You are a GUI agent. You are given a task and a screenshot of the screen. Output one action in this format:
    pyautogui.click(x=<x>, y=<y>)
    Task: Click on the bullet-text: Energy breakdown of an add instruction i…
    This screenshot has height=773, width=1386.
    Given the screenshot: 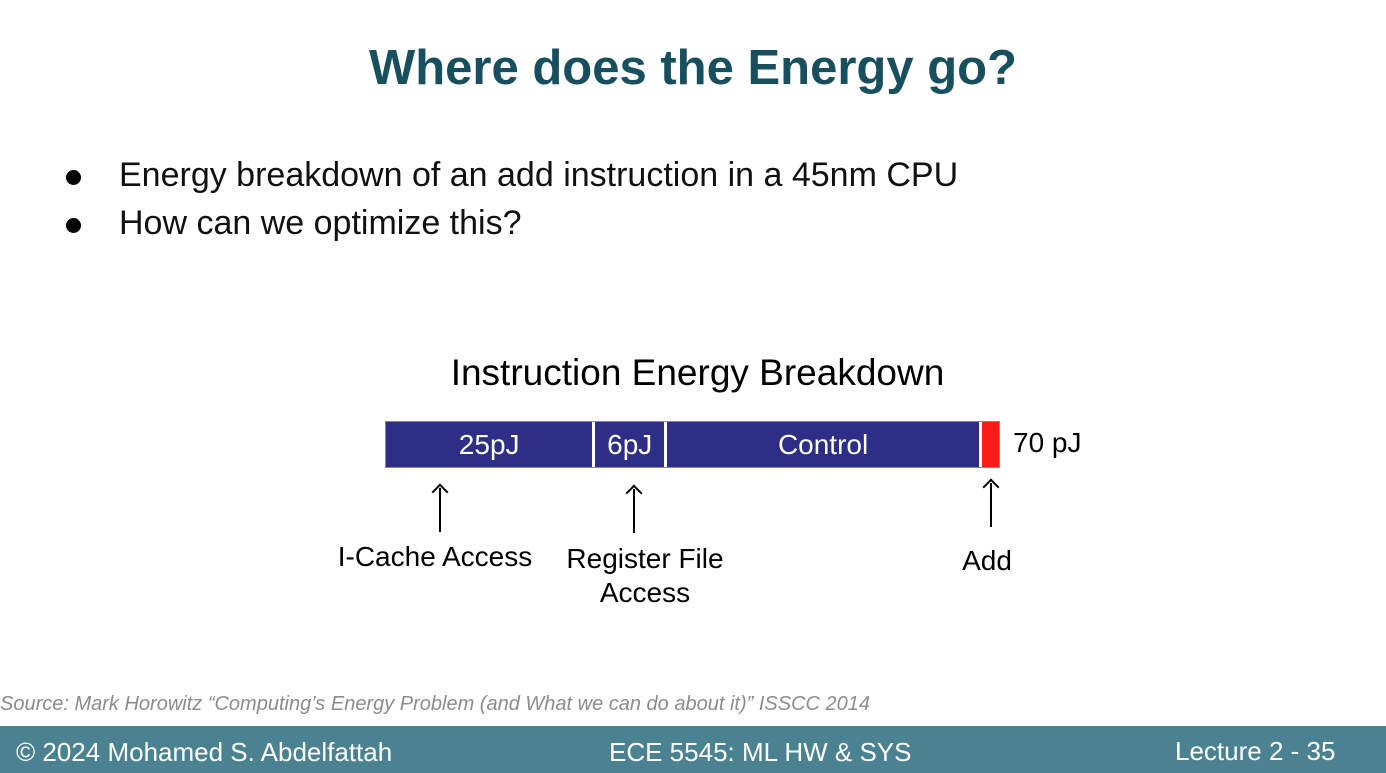 What is the action you would take?
    pyautogui.click(x=539, y=175)
    